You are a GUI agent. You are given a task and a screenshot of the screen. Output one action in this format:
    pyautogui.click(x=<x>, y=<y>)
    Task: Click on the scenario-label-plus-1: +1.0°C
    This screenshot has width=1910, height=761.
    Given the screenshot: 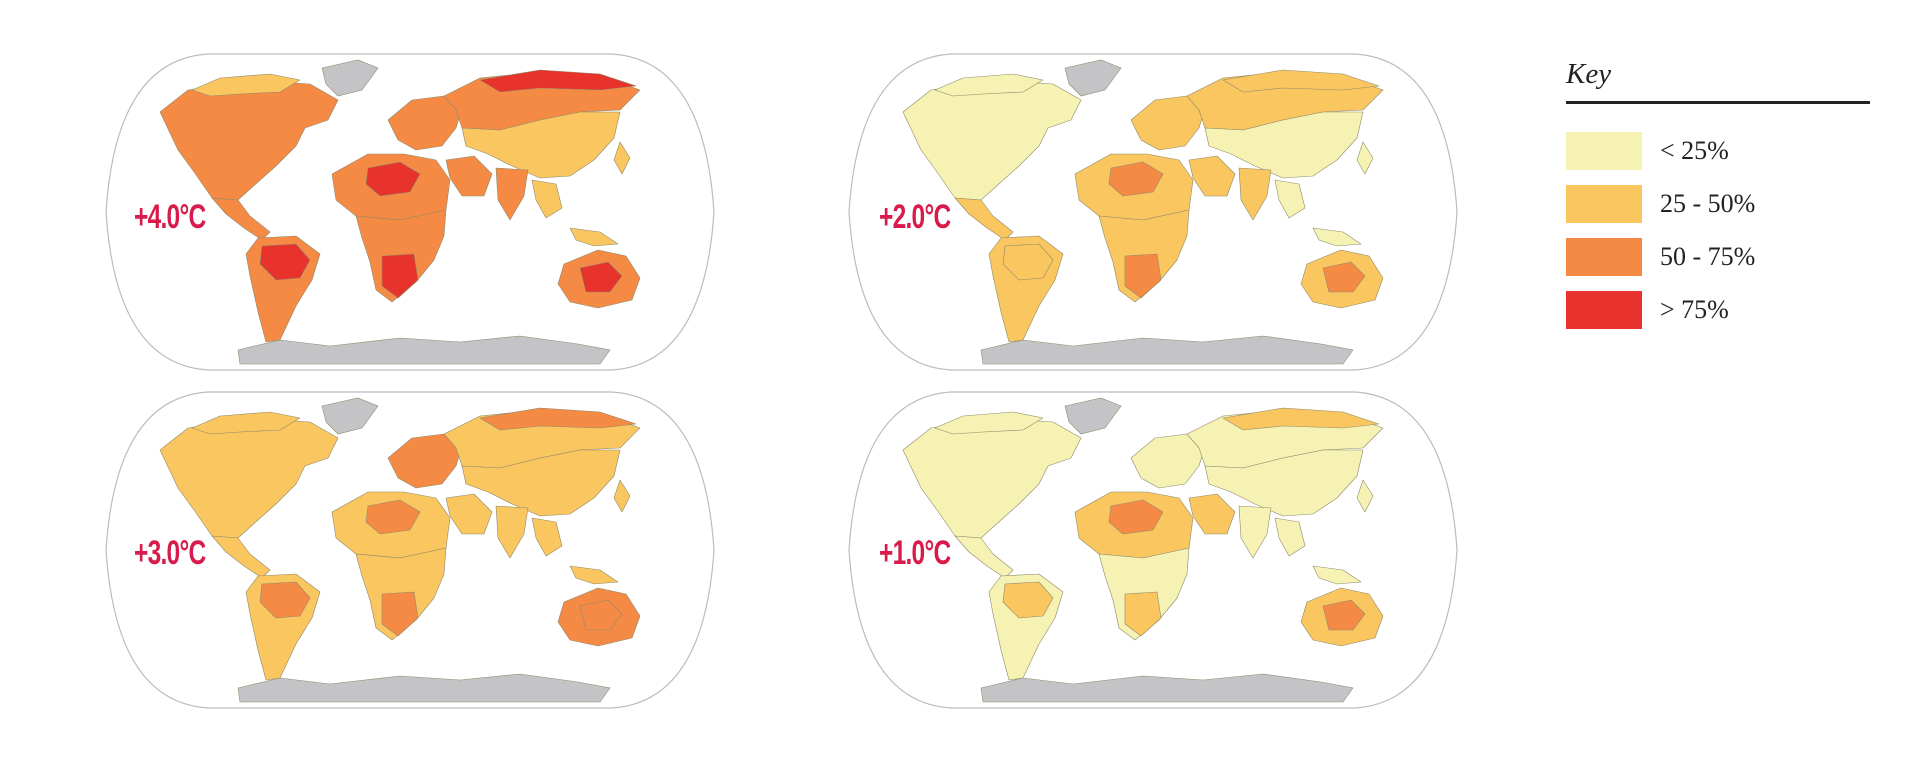 What is the action you would take?
    pyautogui.click(x=915, y=553)
    